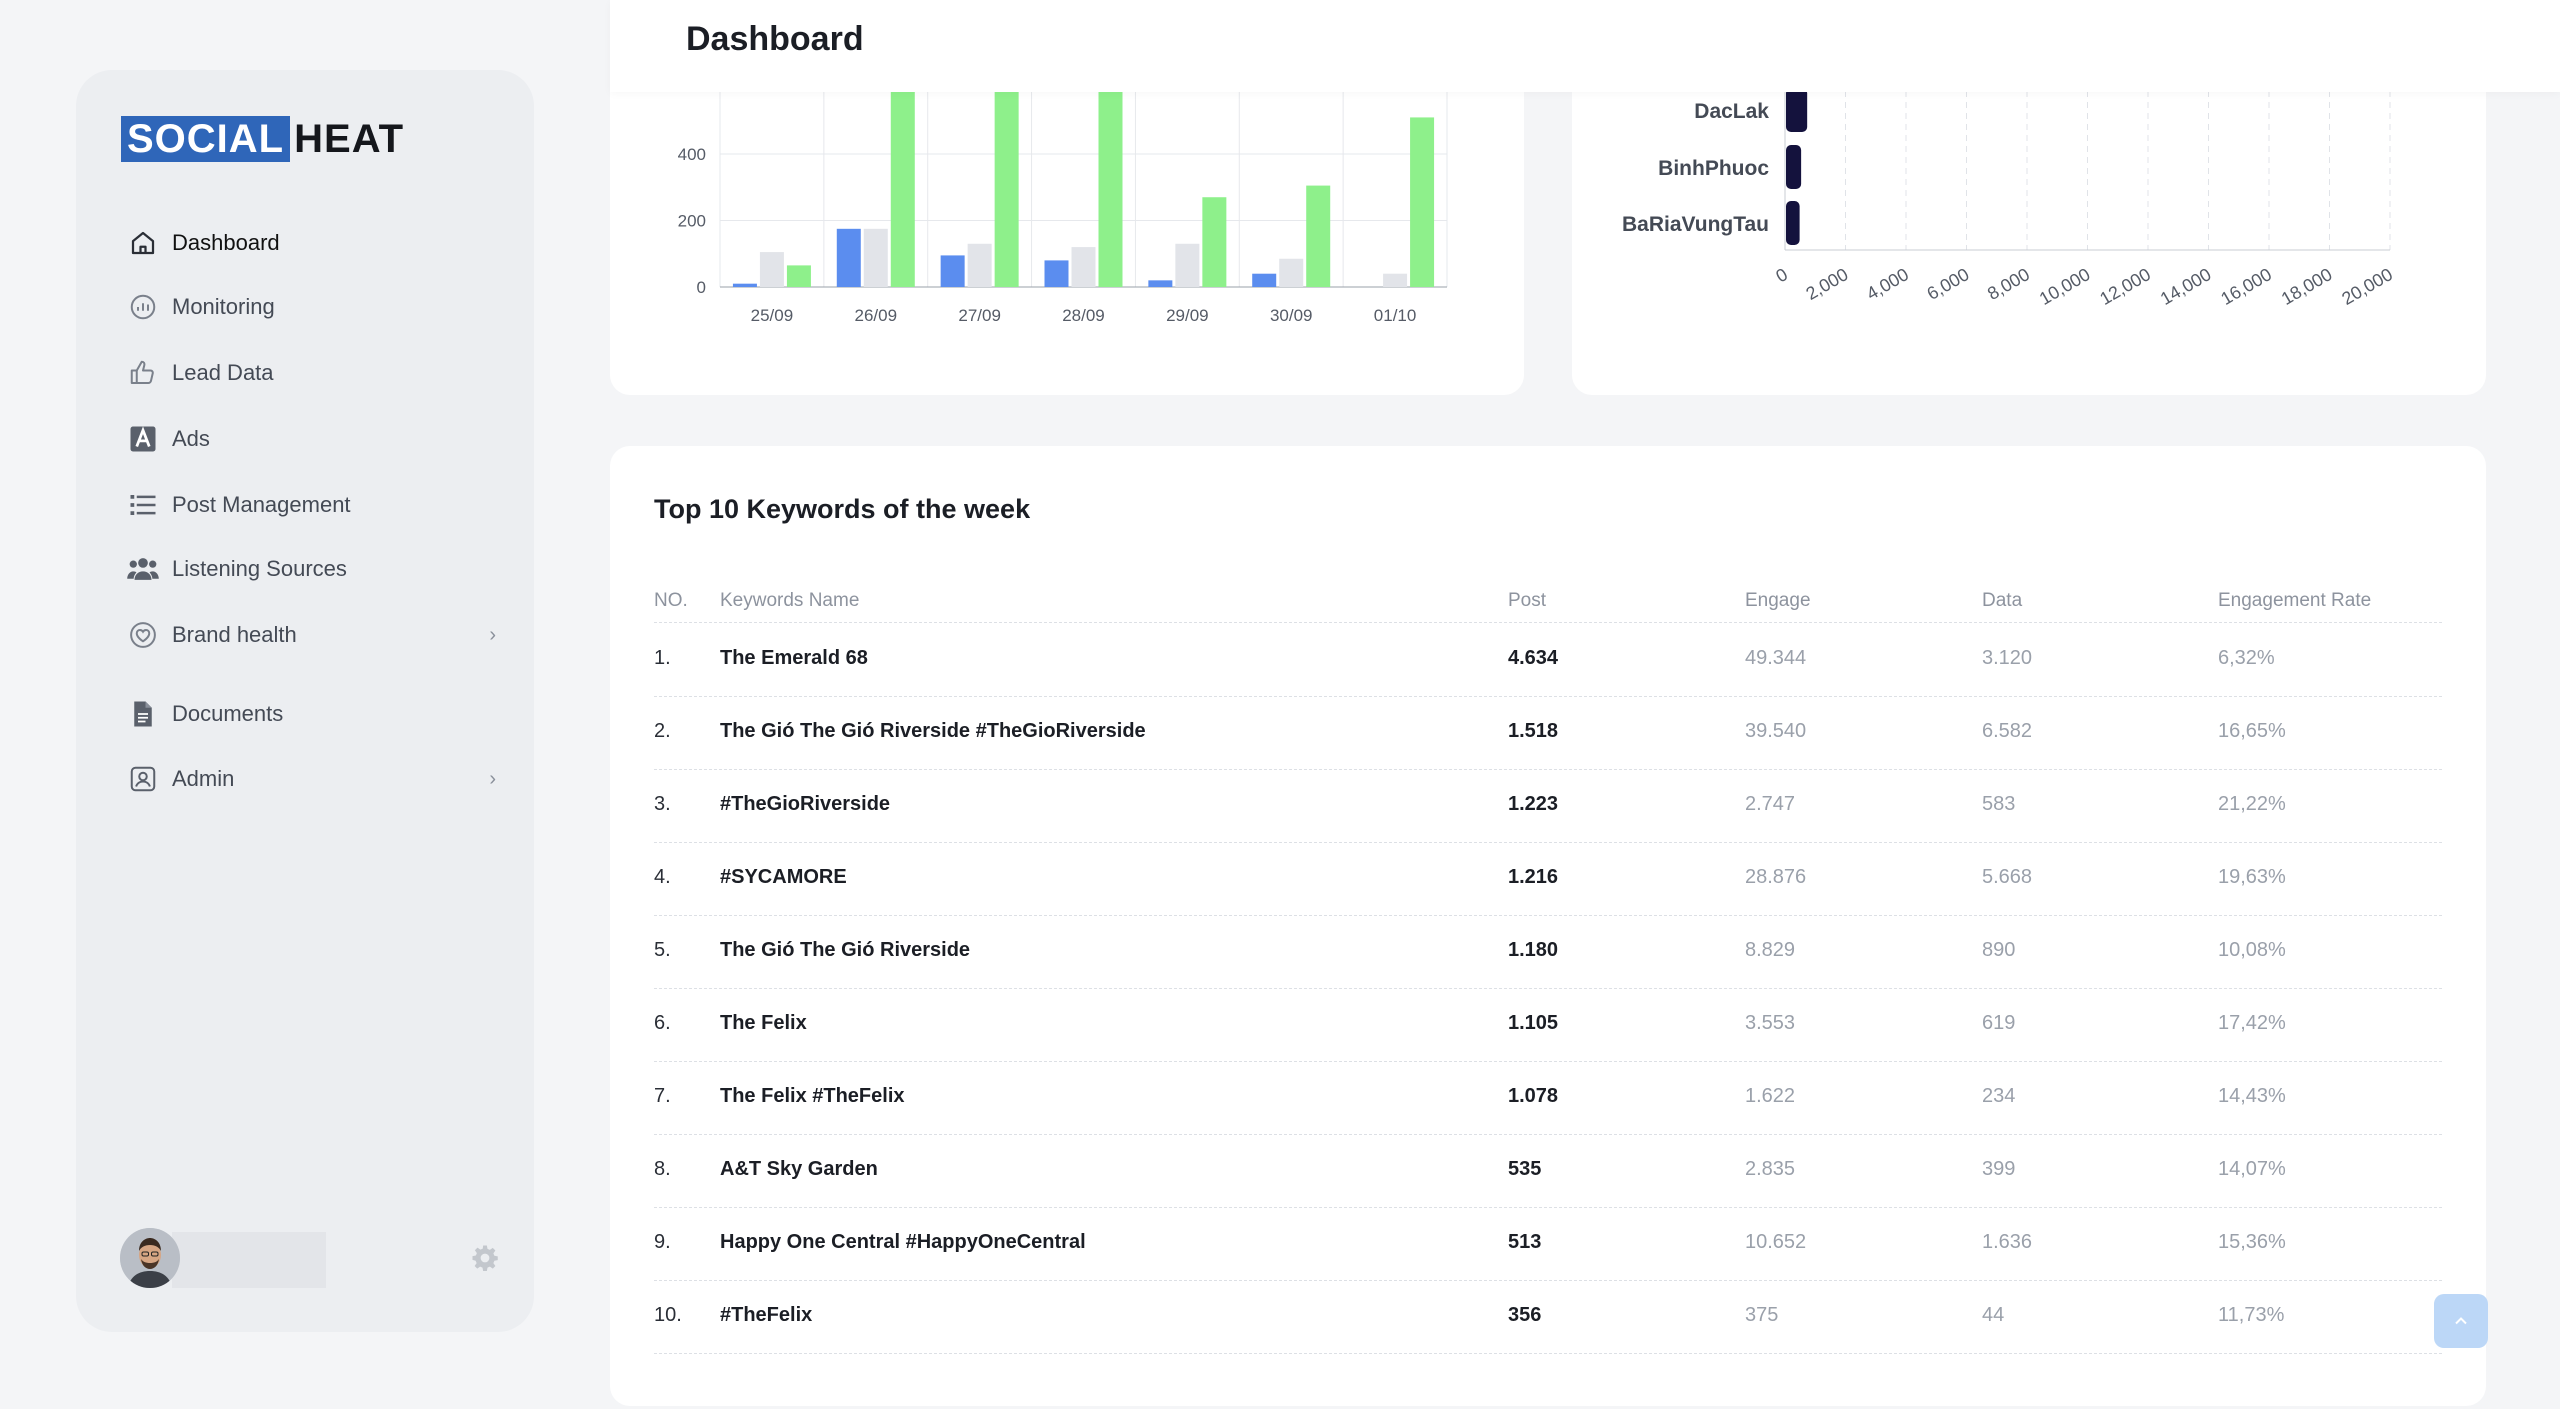 This screenshot has height=1409, width=2560. Describe the element at coordinates (766, 1315) in the screenshot. I see `cell-name: #TheFelix` at that location.